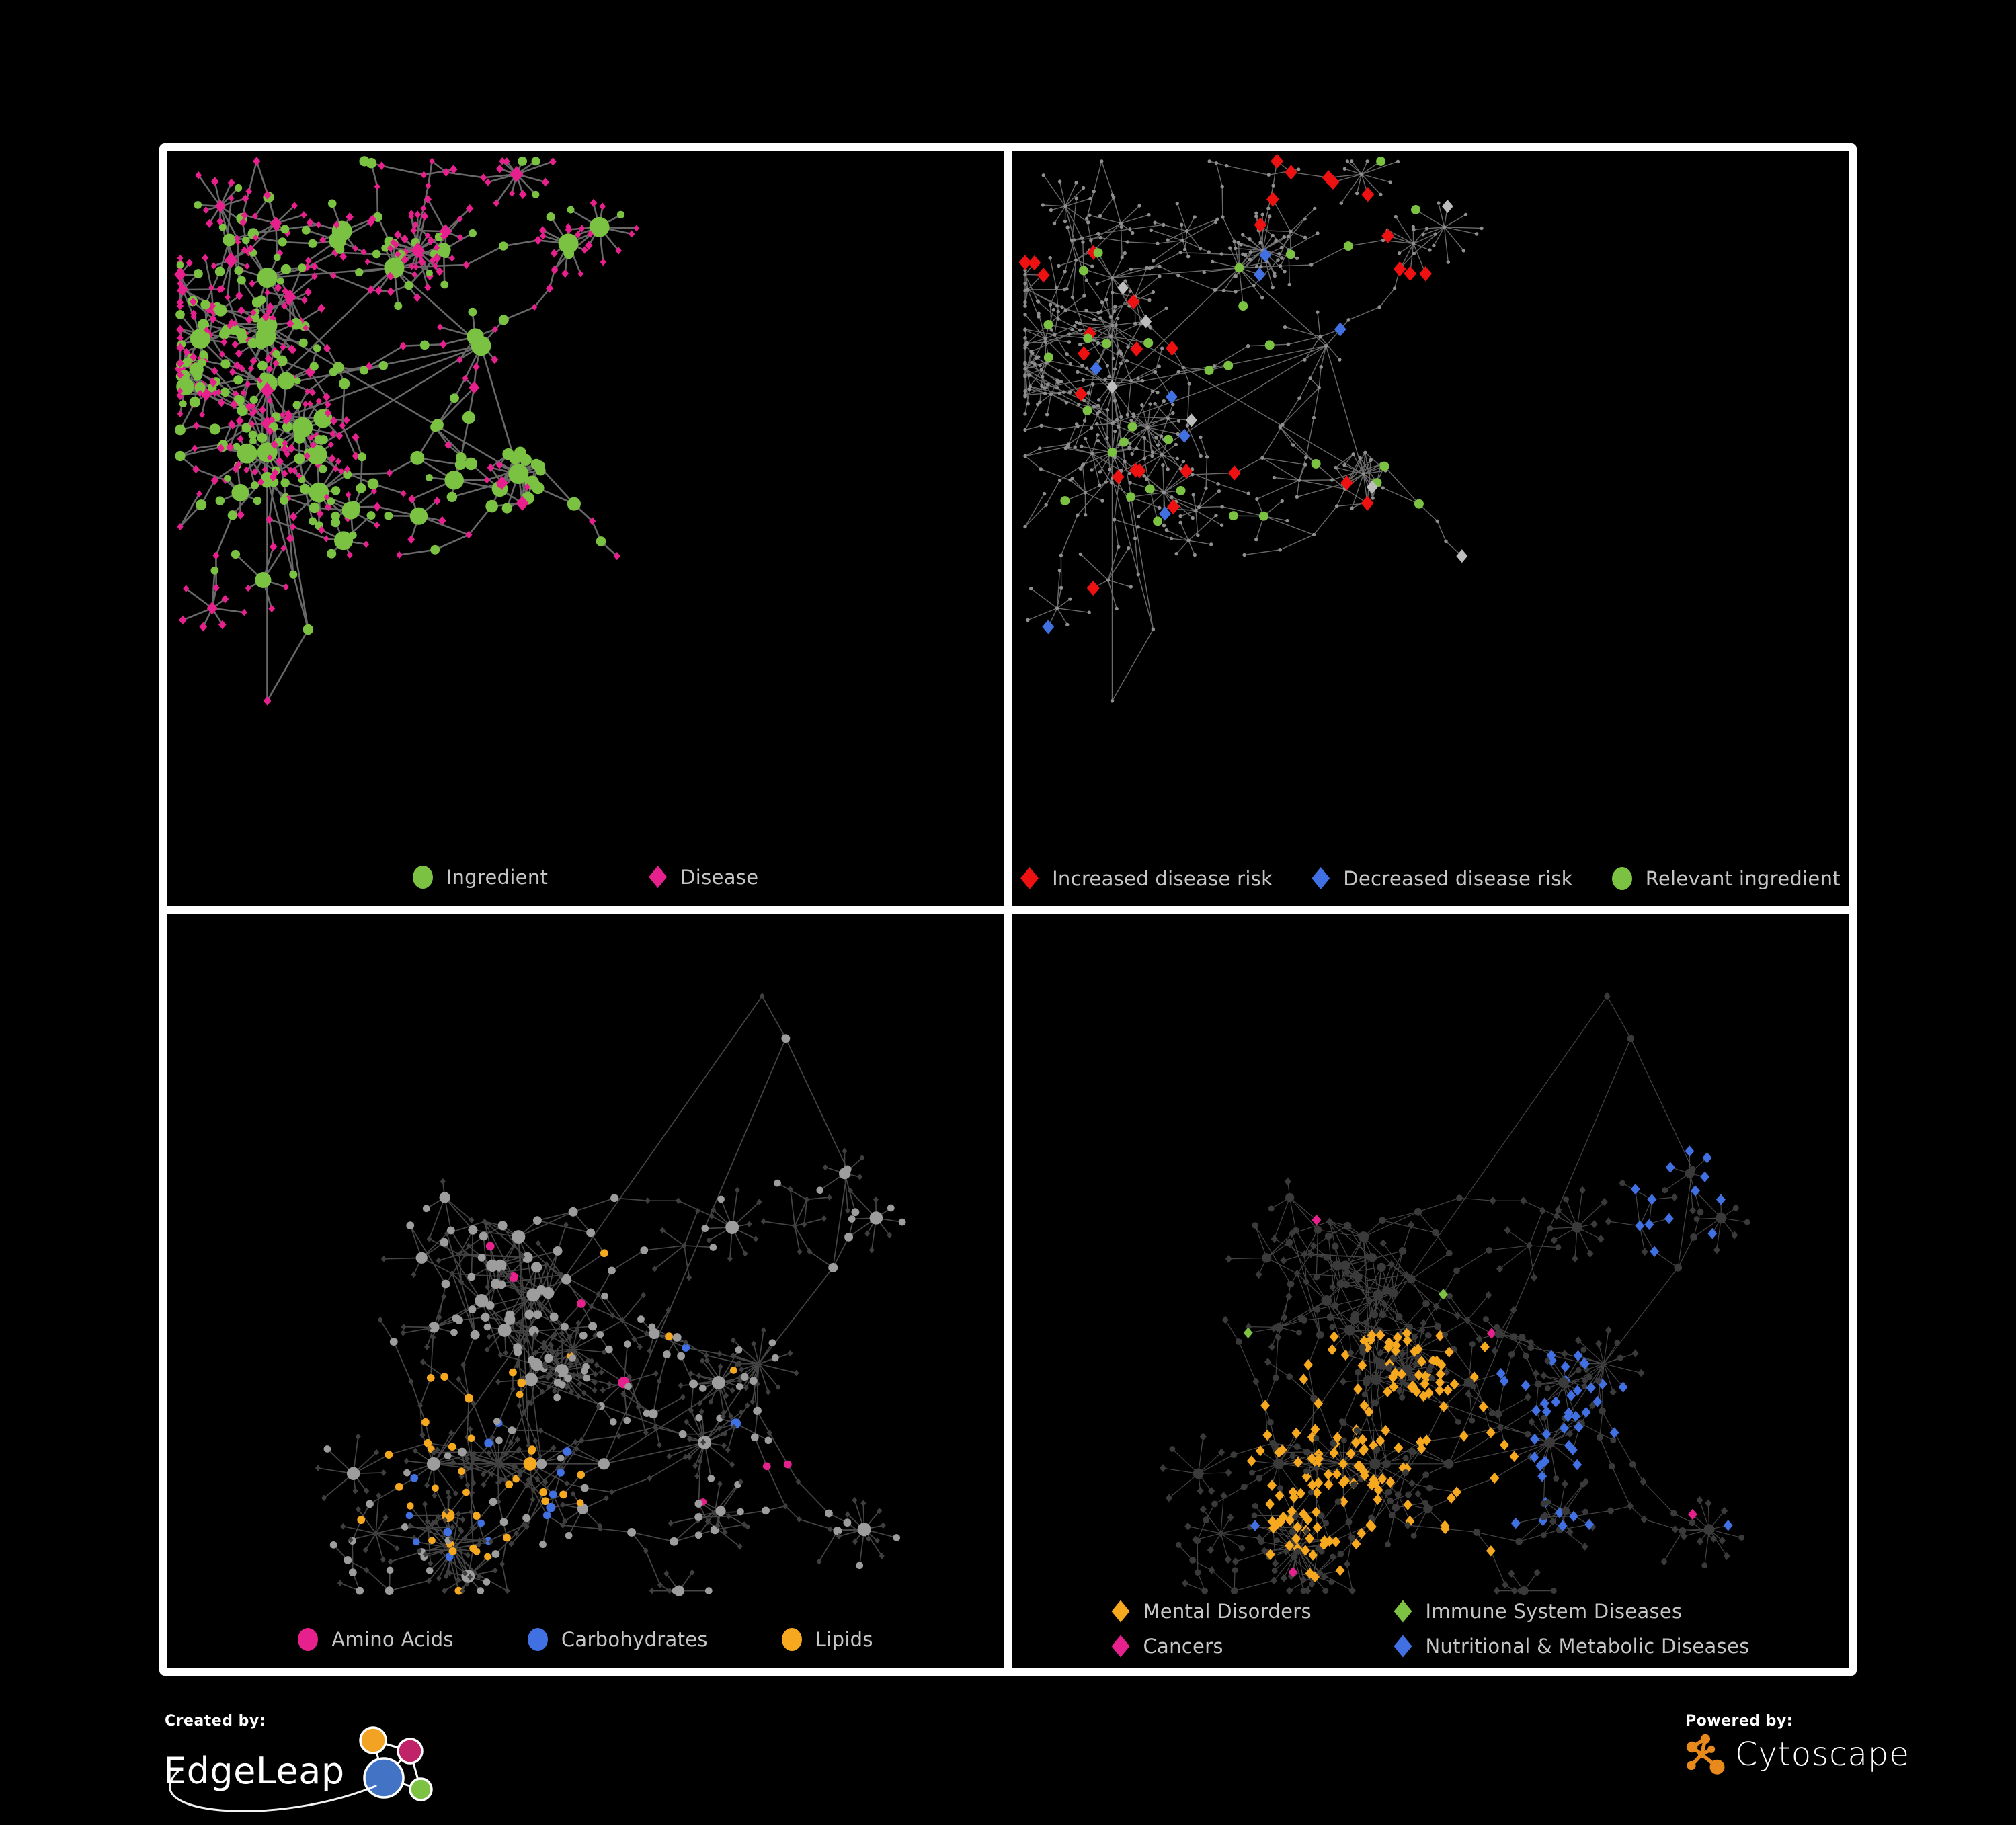 Image resolution: width=2016 pixels, height=1825 pixels. I want to click on powered-by-block: Powered by: Cytoscape, so click(1797, 1745).